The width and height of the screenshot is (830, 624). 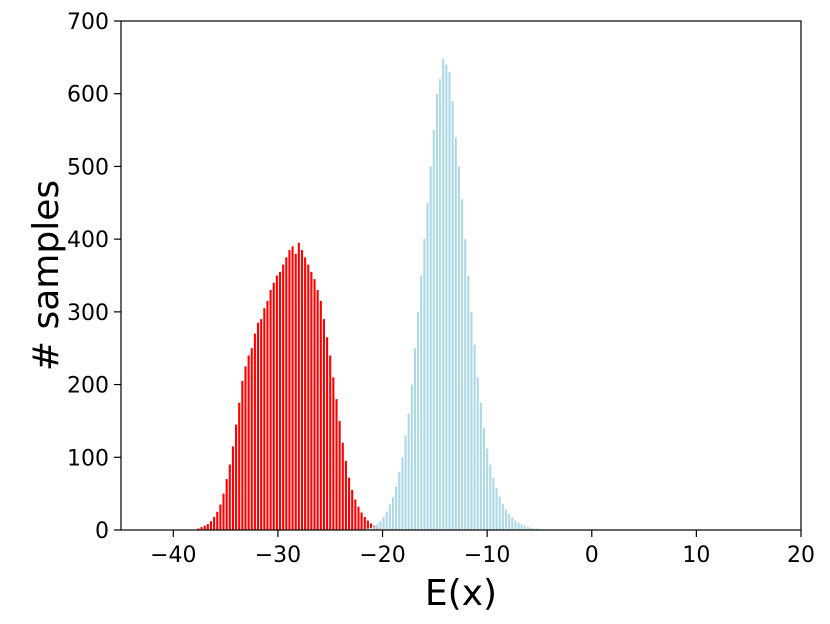 What do you see at coordinates (801, 555) in the screenshot?
I see `x-tick-label: 20` at bounding box center [801, 555].